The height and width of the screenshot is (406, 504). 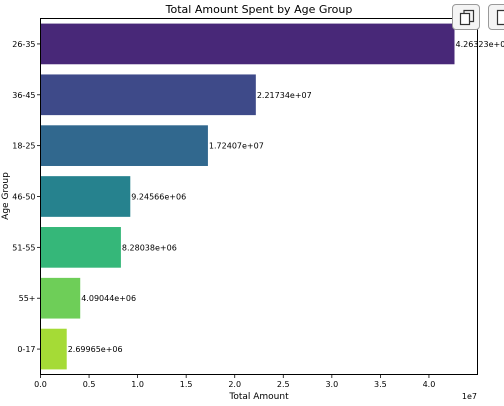 I want to click on y-tick-label: 26-35, so click(x=23, y=44).